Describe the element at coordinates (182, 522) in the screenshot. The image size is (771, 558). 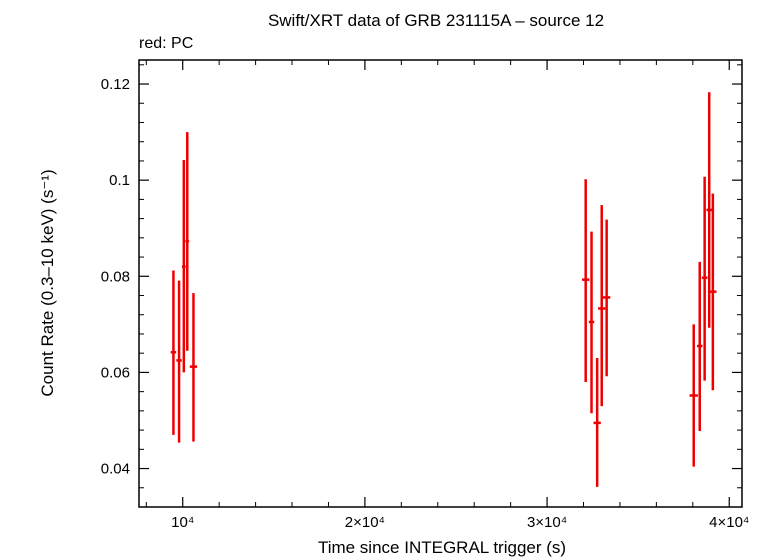
I see `x-tick-label: 10⁴` at that location.